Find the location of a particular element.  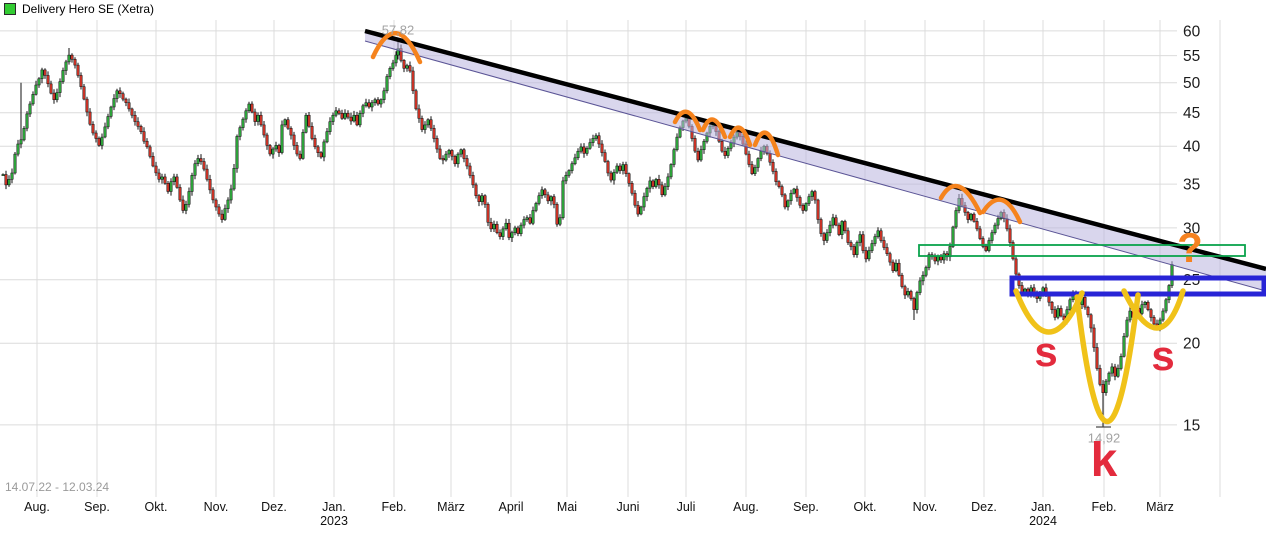

legend-color-square is located at coordinates (10, 9).